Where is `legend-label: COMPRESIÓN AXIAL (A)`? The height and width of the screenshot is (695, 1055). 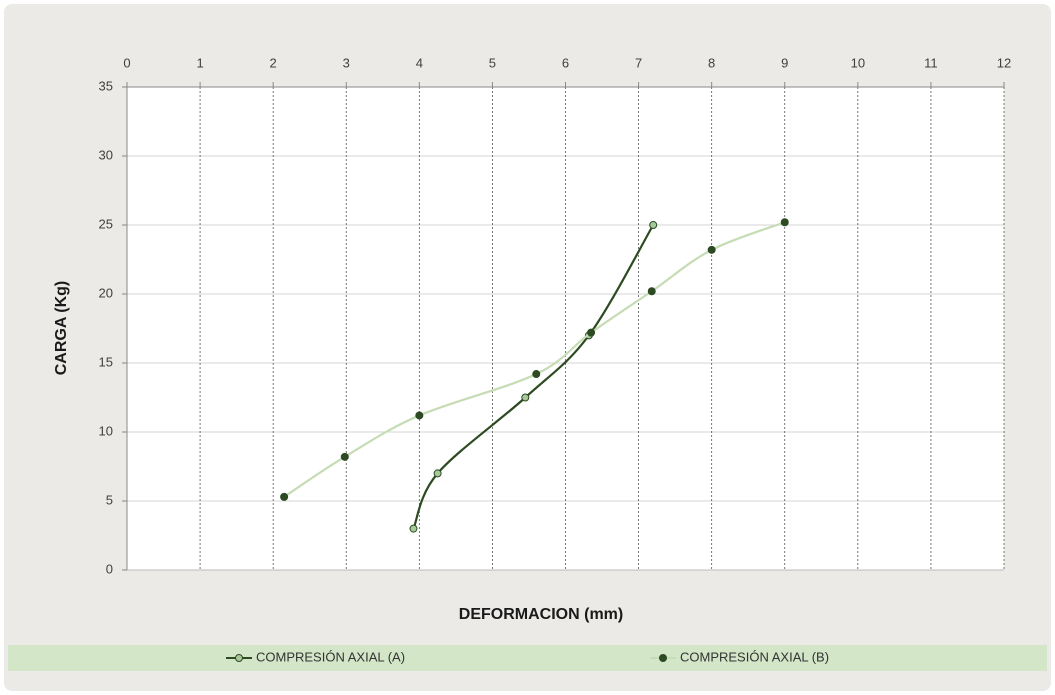 legend-label: COMPRESIÓN AXIAL (A) is located at coordinates (330, 656).